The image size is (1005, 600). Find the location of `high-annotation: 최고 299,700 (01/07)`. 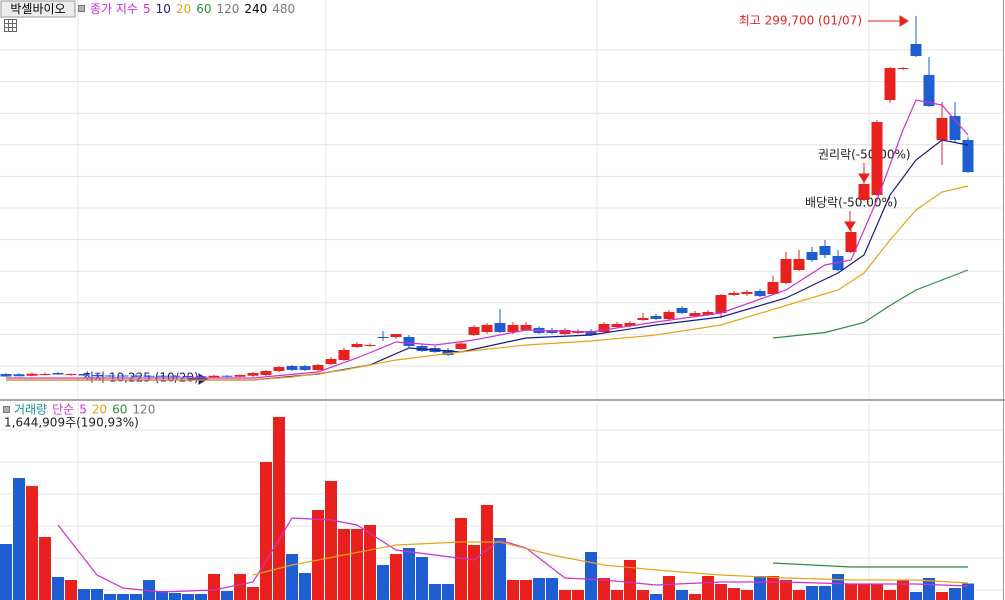

high-annotation: 최고 299,700 (01/07) is located at coordinates (800, 21).